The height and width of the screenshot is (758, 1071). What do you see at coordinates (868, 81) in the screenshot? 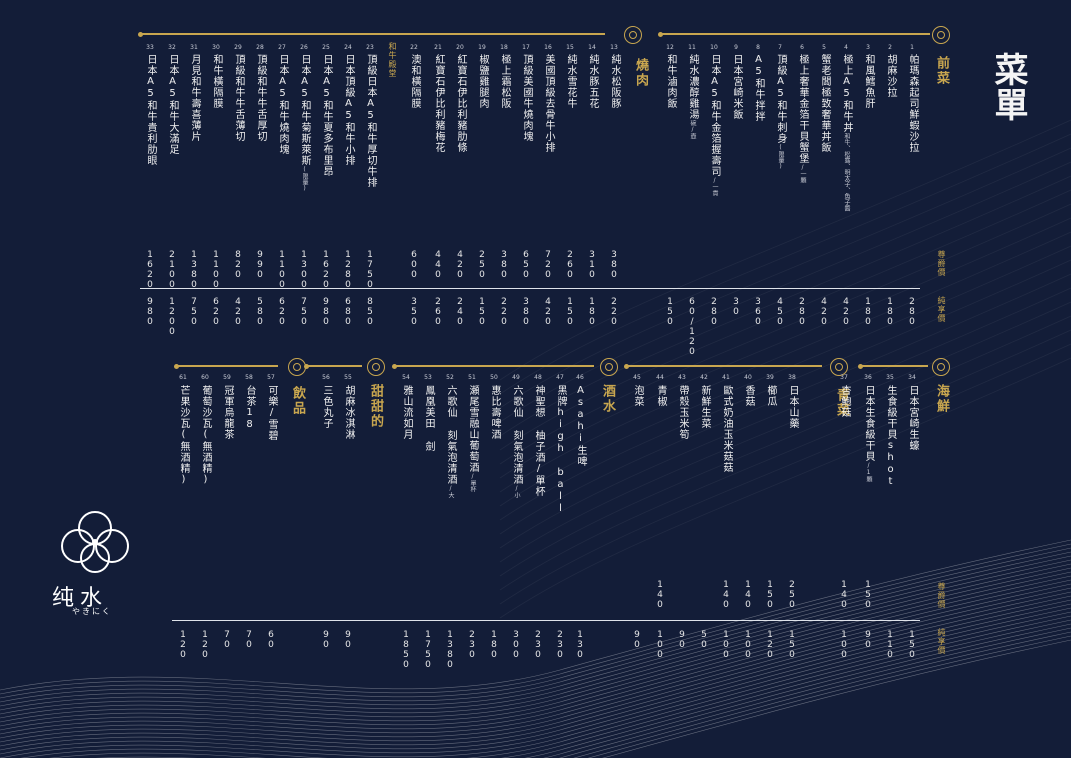
I see `menu-item-name: 和風鱈魚肝` at bounding box center [868, 81].